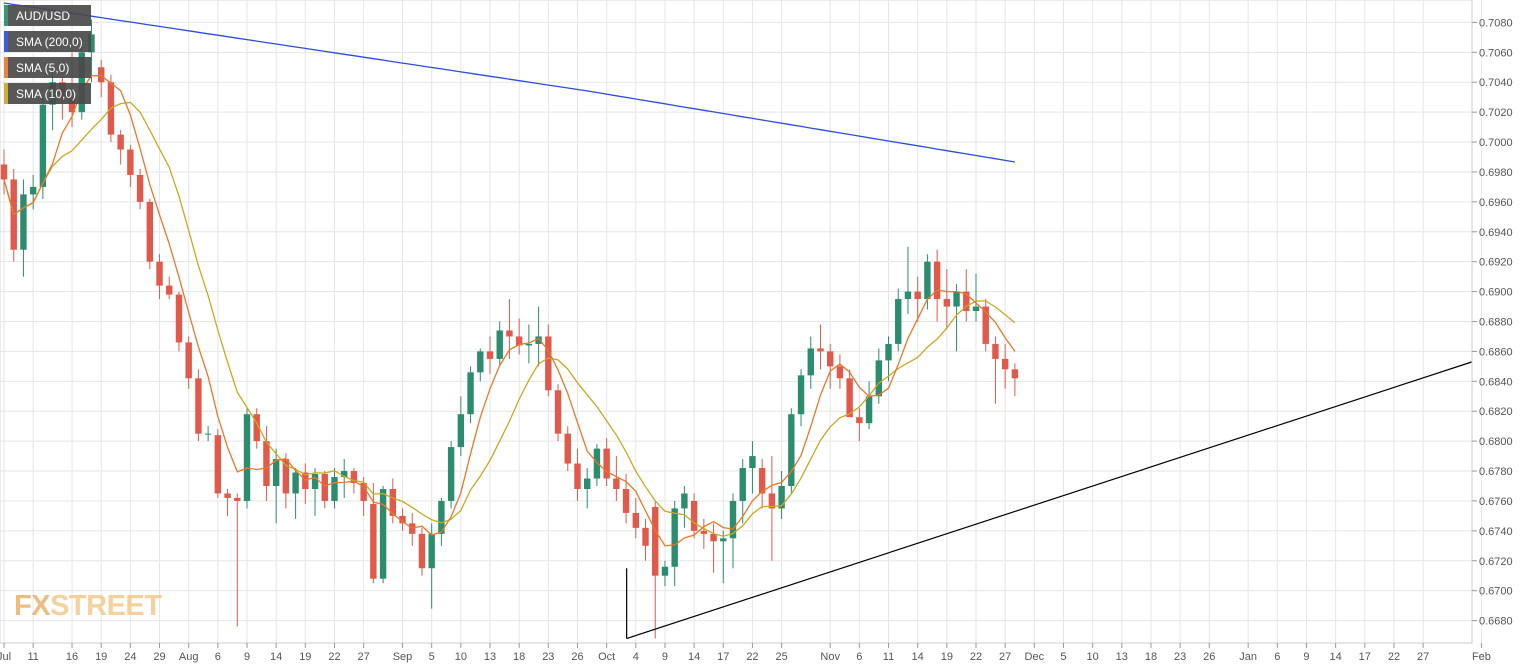  I want to click on x-tick-label: 27, so click(1423, 657).